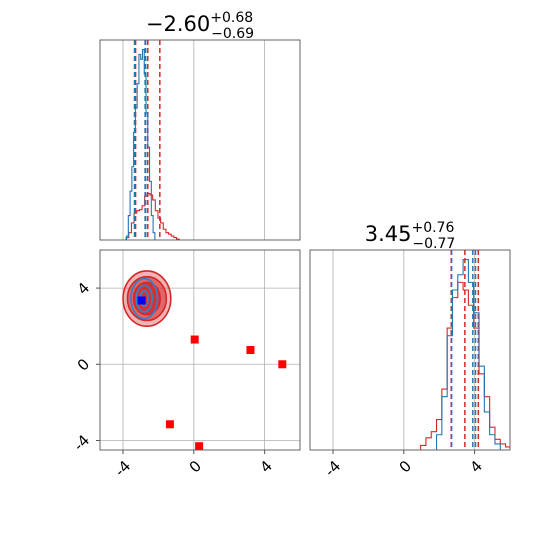 This screenshot has width=550, height=550. I want to click on y-tick-label: 4, so click(83, 288).